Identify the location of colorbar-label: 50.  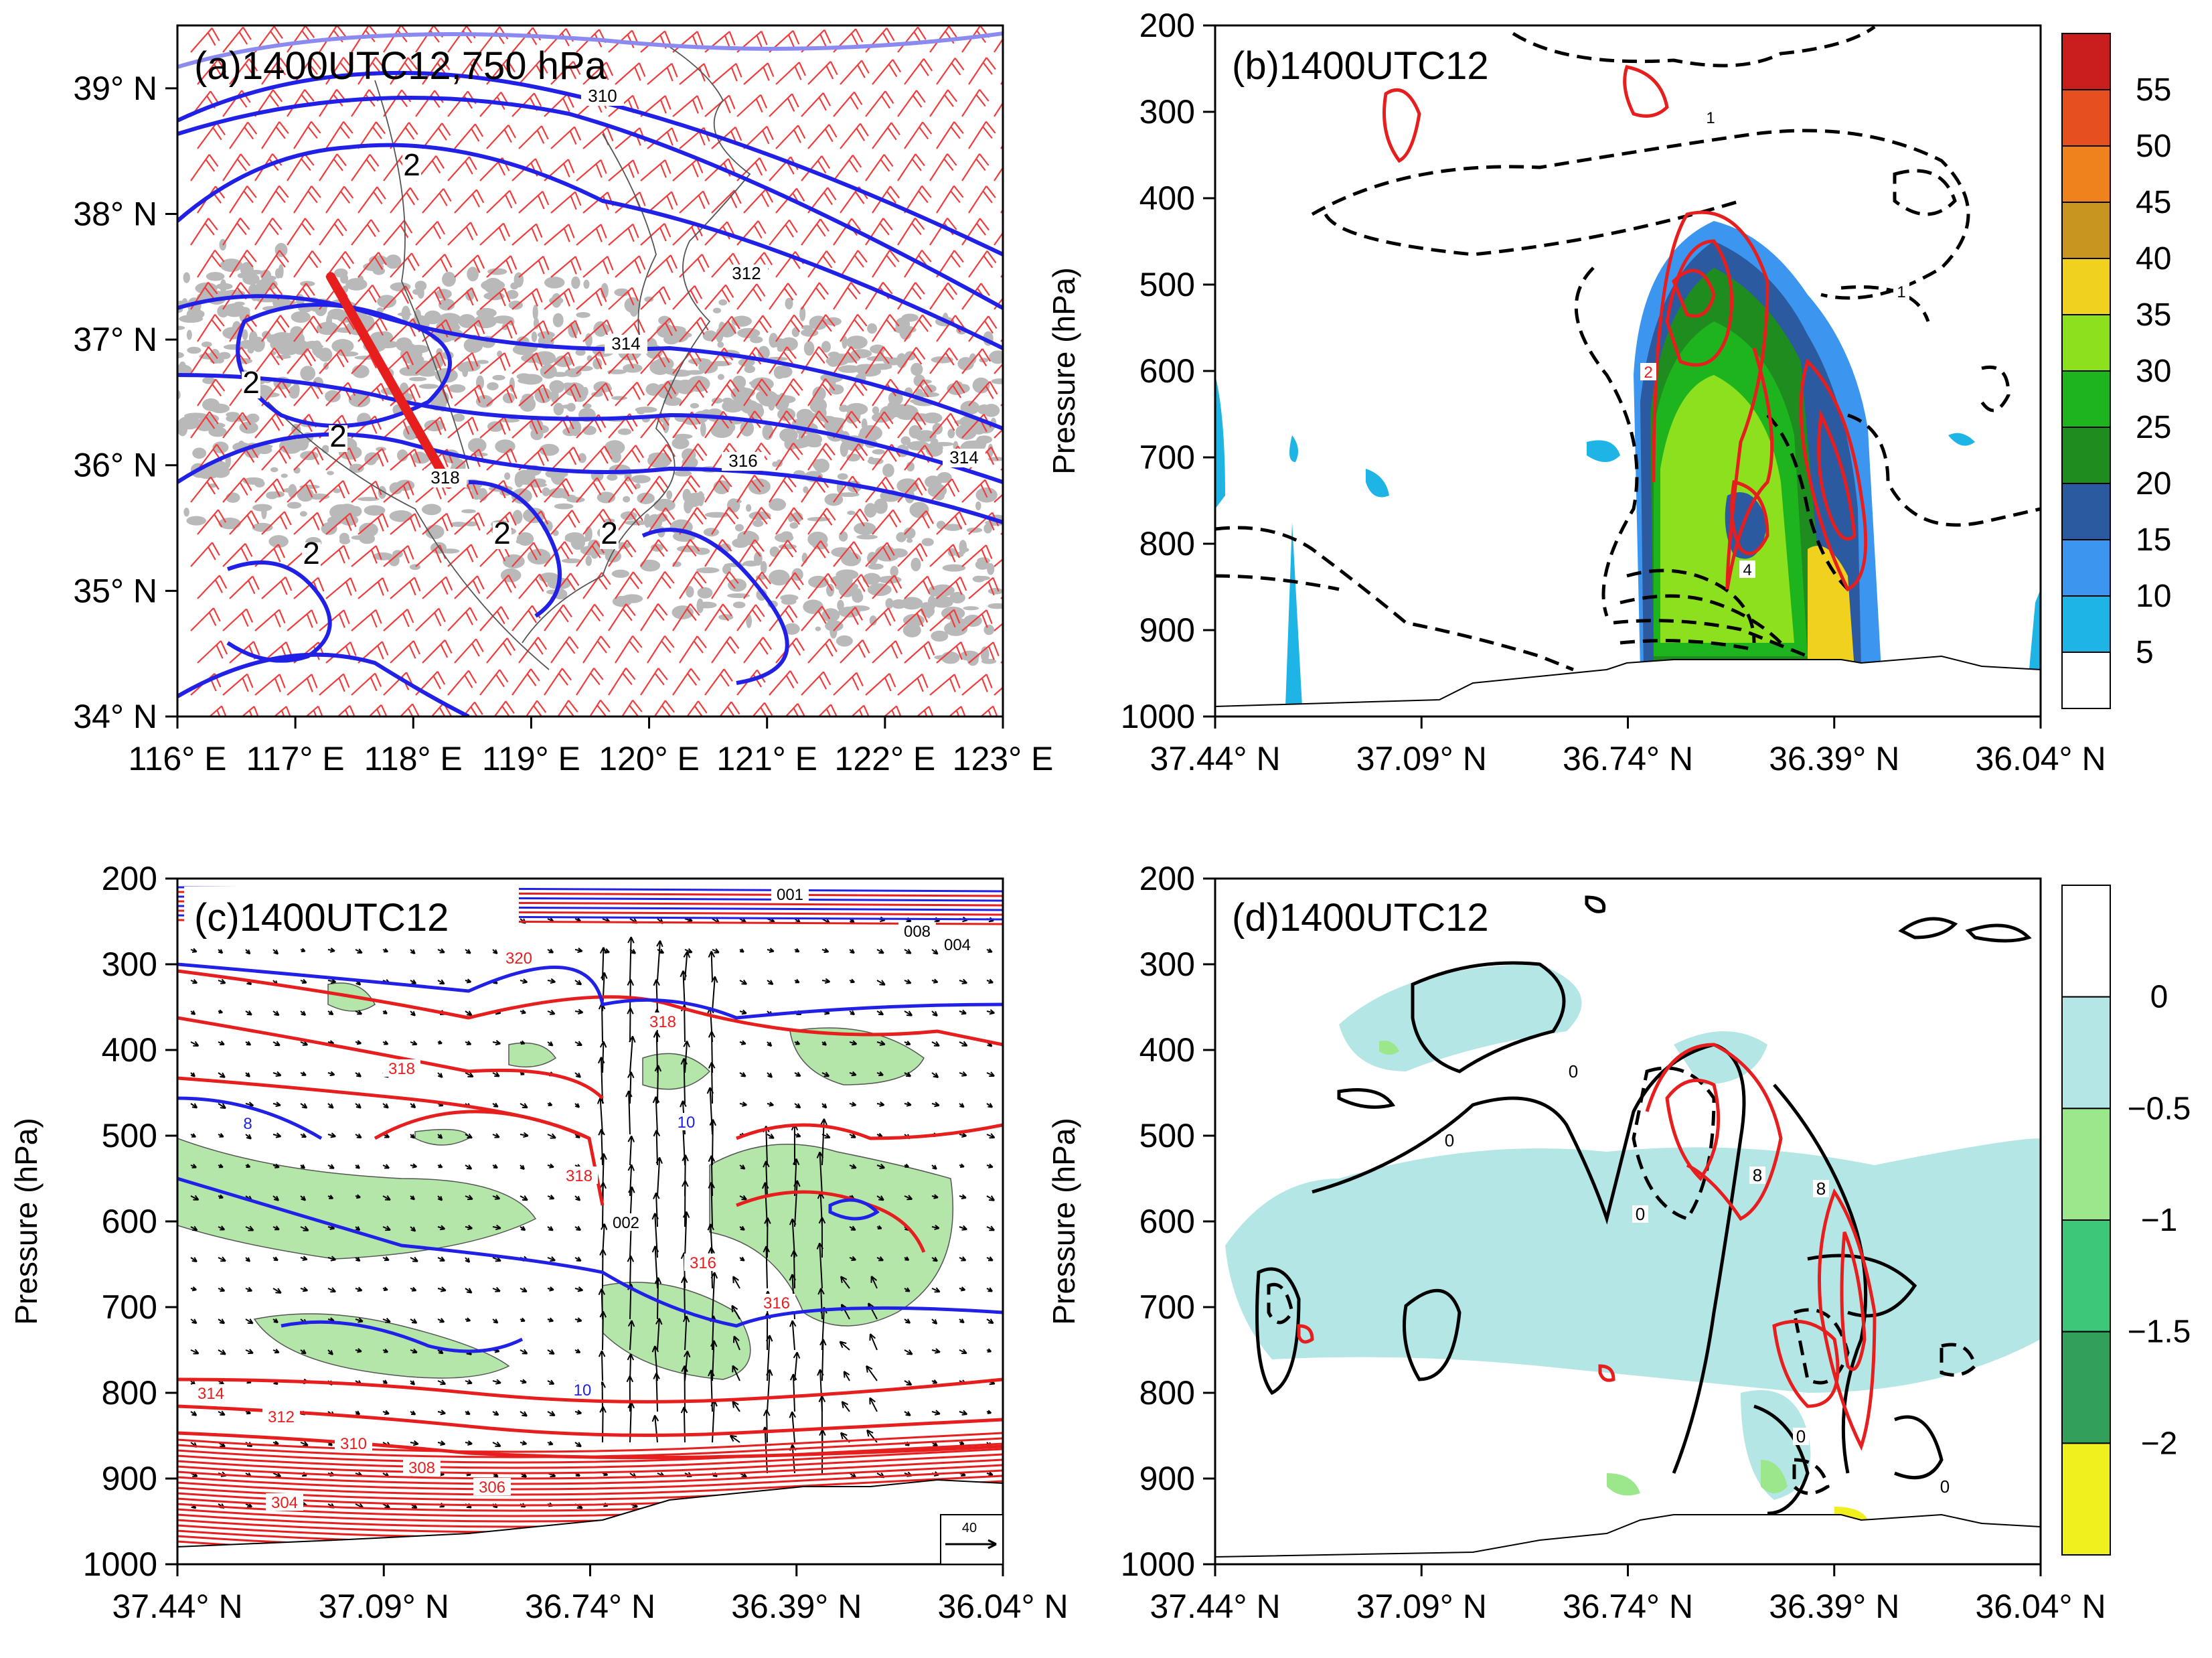
(2153, 146).